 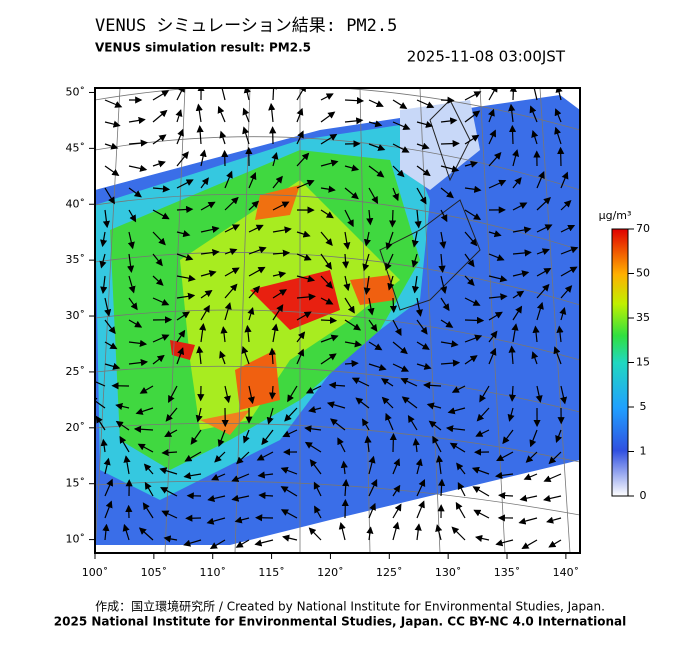 I want to click on y-tick-label: 20˚, so click(x=76, y=427).